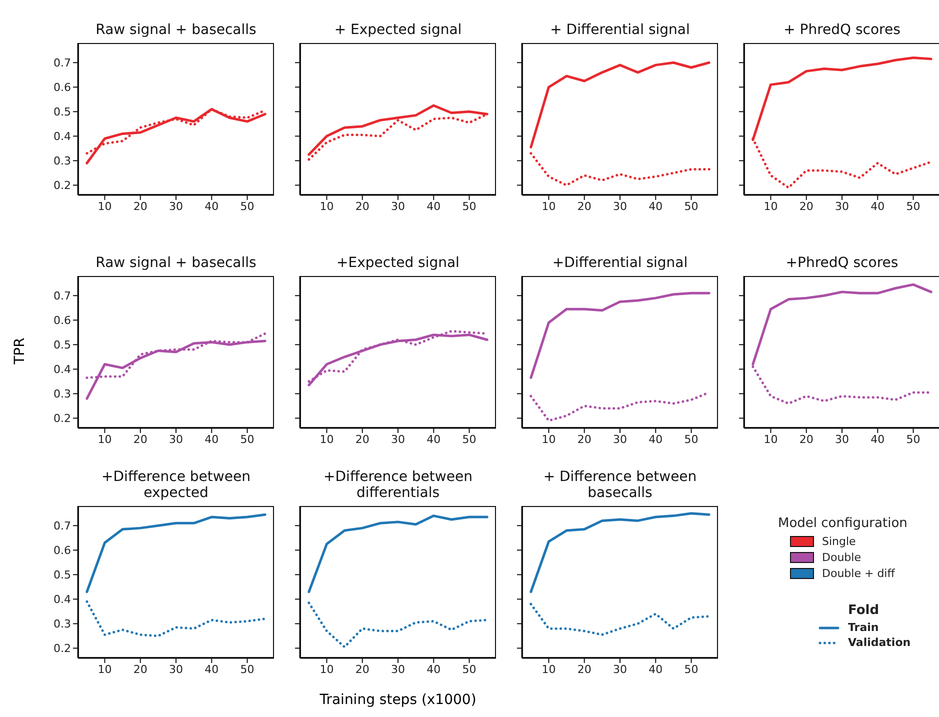  What do you see at coordinates (879, 642) in the screenshot?
I see `legend-label: Validation` at bounding box center [879, 642].